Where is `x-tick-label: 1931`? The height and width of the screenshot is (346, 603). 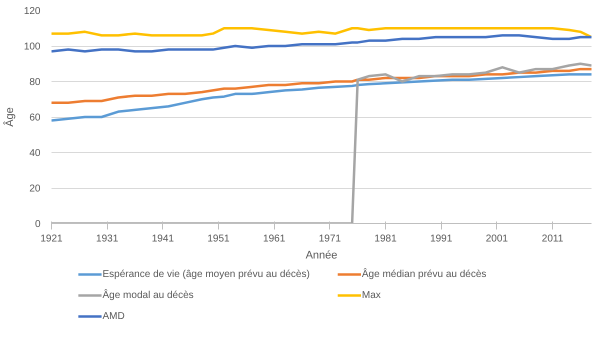 x-tick-label: 1931 is located at coordinates (107, 239).